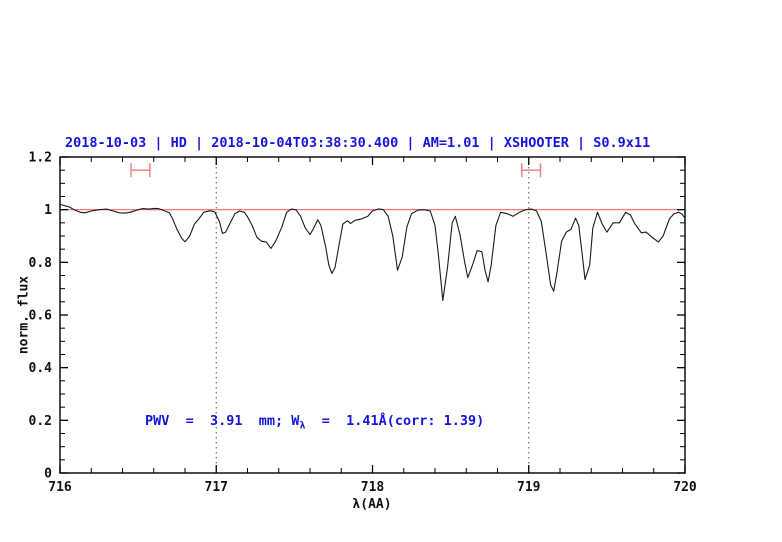 The height and width of the screenshot is (542, 782). Describe the element at coordinates (24, 315) in the screenshot. I see `y-axis-label: norm. flux` at that location.